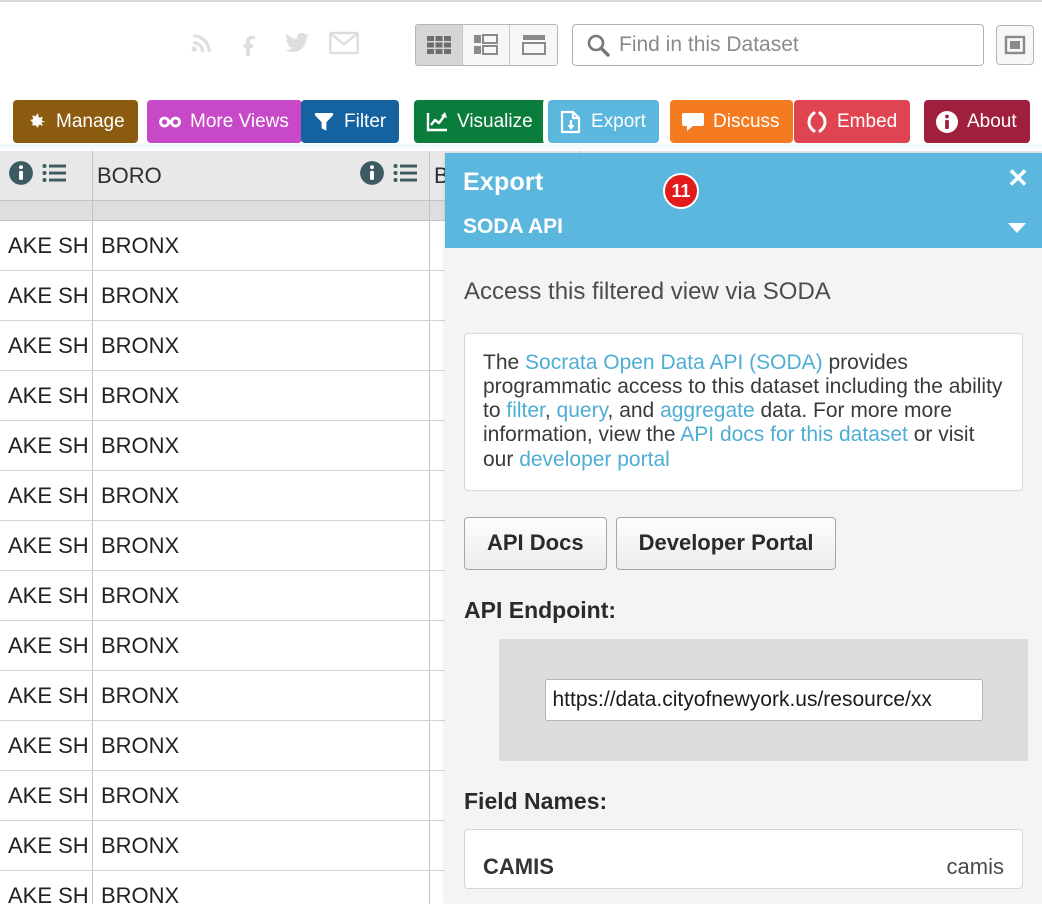 This screenshot has height=904, width=1042. I want to click on developer-portal-button: Developer Portal, so click(726, 543).